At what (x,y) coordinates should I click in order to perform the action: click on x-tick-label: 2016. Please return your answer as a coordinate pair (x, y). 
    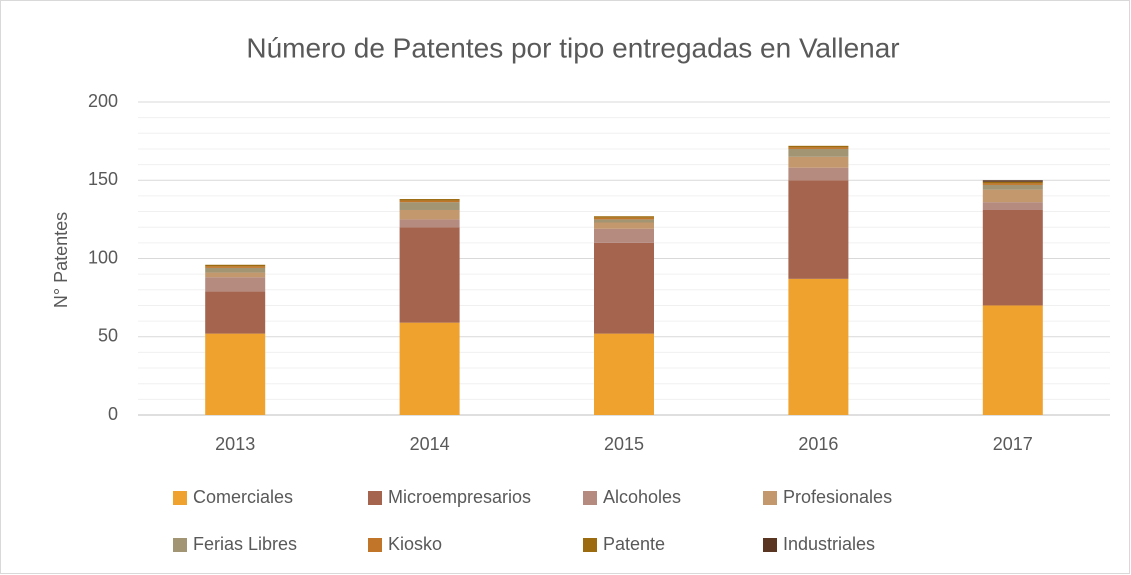
    Looking at the image, I should click on (818, 444).